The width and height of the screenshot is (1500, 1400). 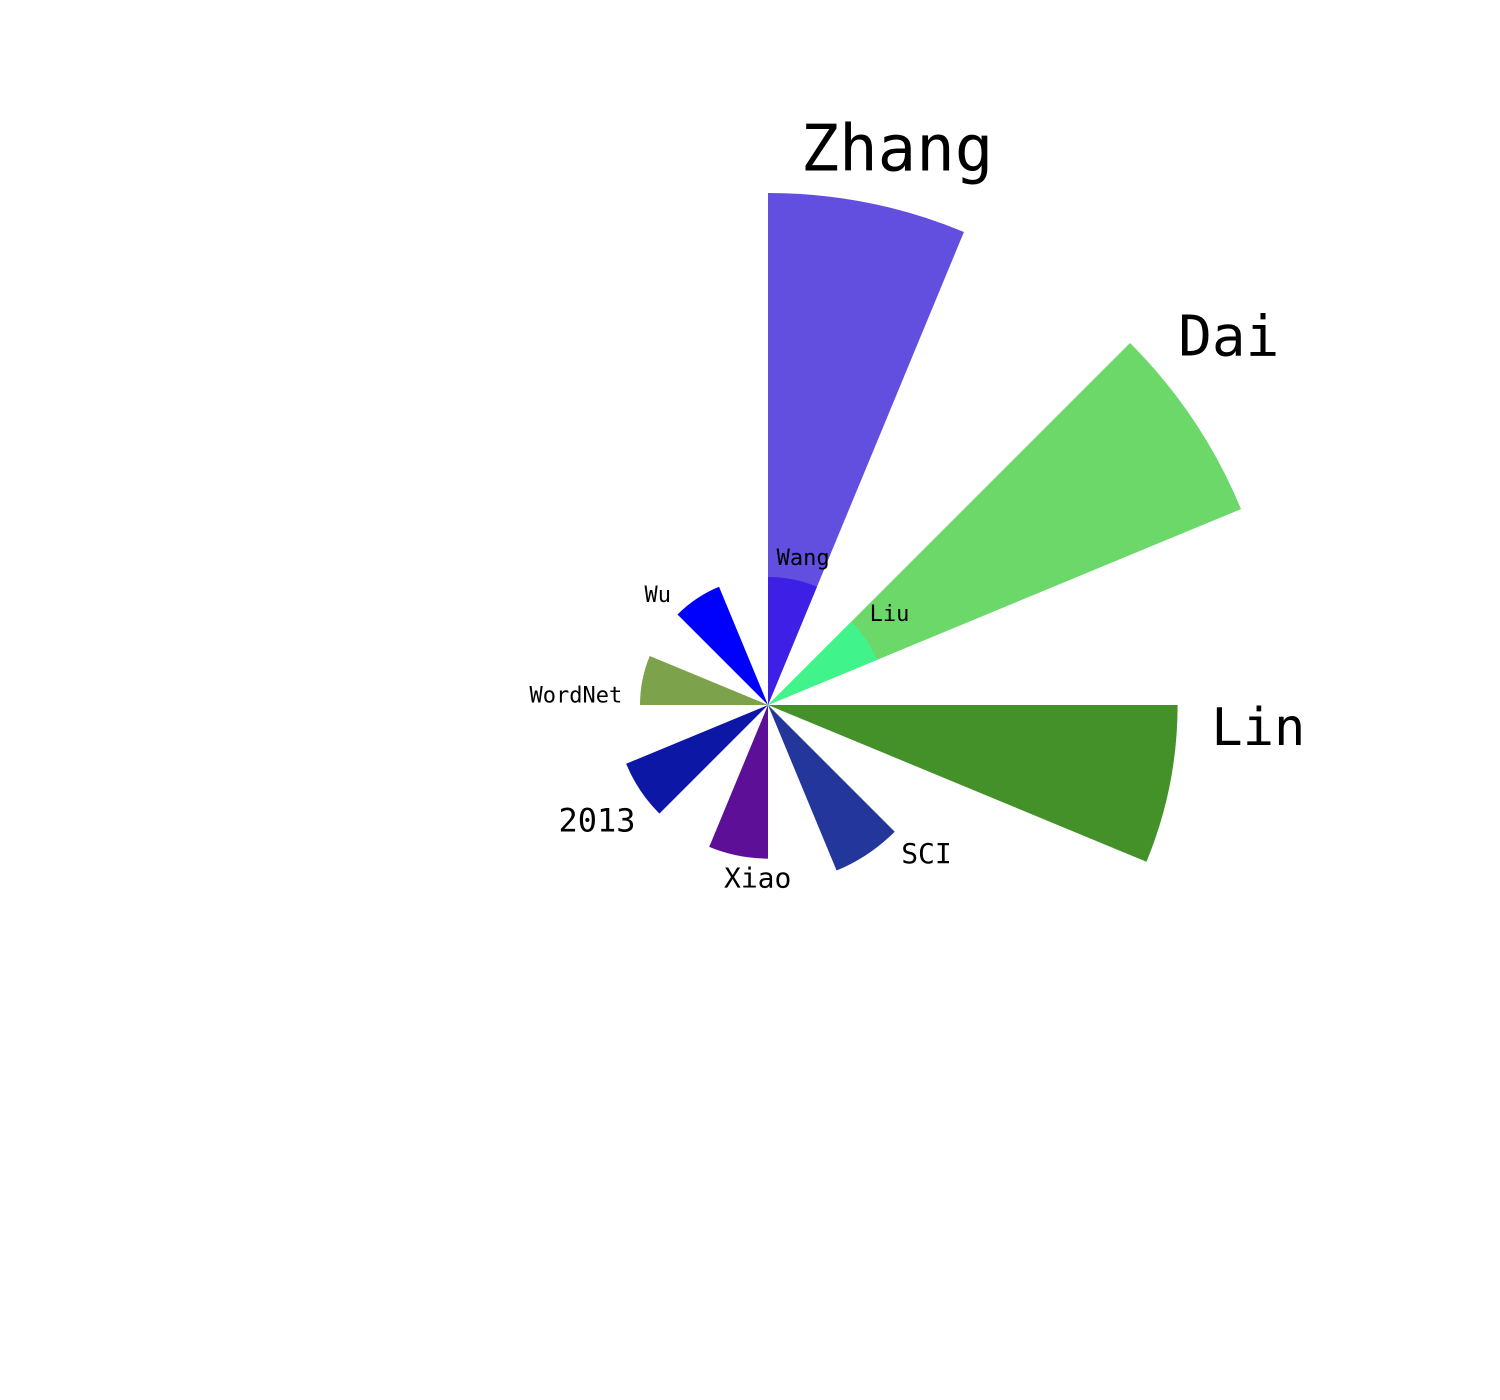 I want to click on label-dai: Dai, so click(x=1228, y=337).